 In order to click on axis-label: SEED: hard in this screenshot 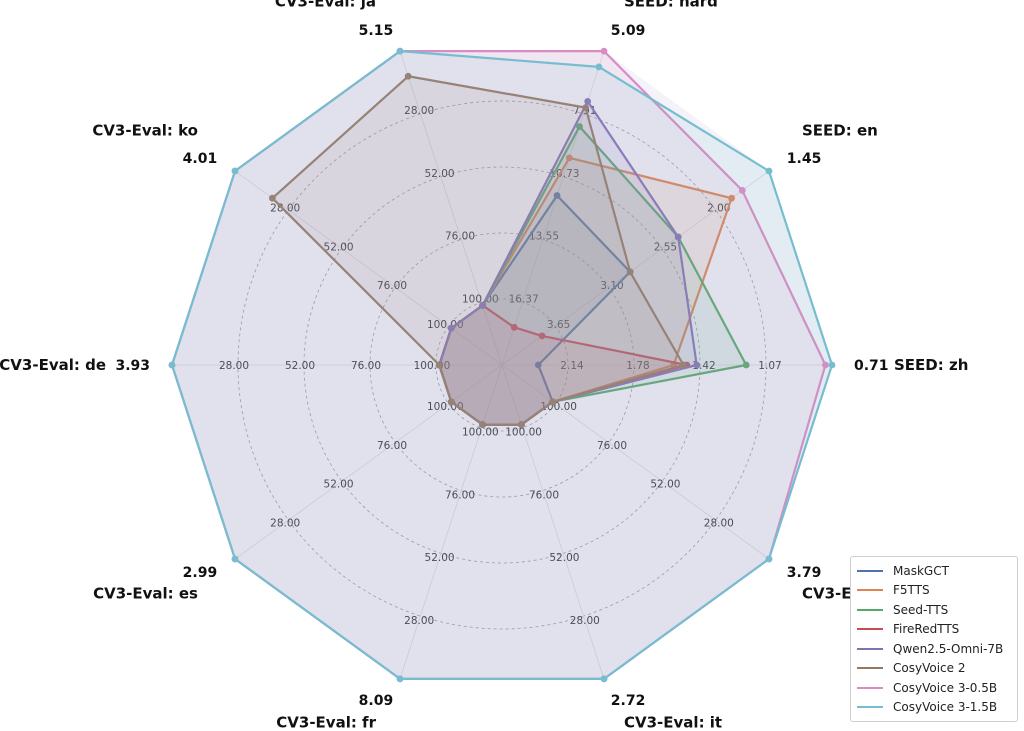, I will do `click(671, 5)`.